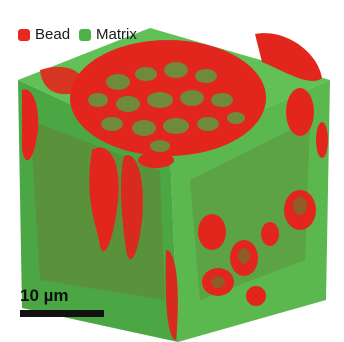 This screenshot has width=344, height=342. Describe the element at coordinates (156, 160) in the screenshot. I see `left-front-bead` at that location.